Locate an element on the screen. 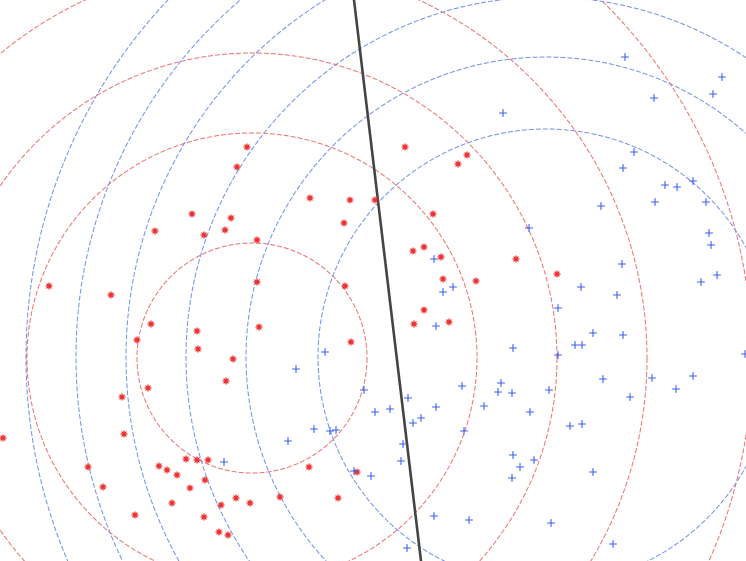  decision-boundary is located at coordinates (387, 280).